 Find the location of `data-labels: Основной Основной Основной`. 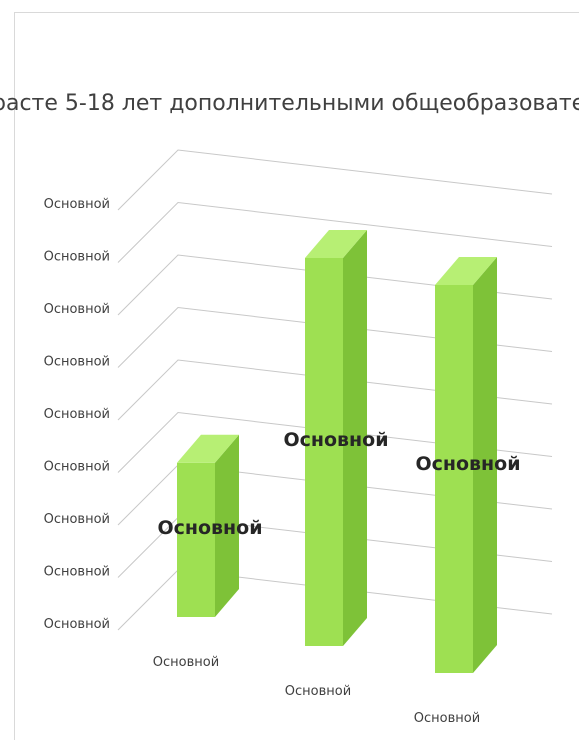

data-labels: Основной Основной Основной is located at coordinates (338, 484).